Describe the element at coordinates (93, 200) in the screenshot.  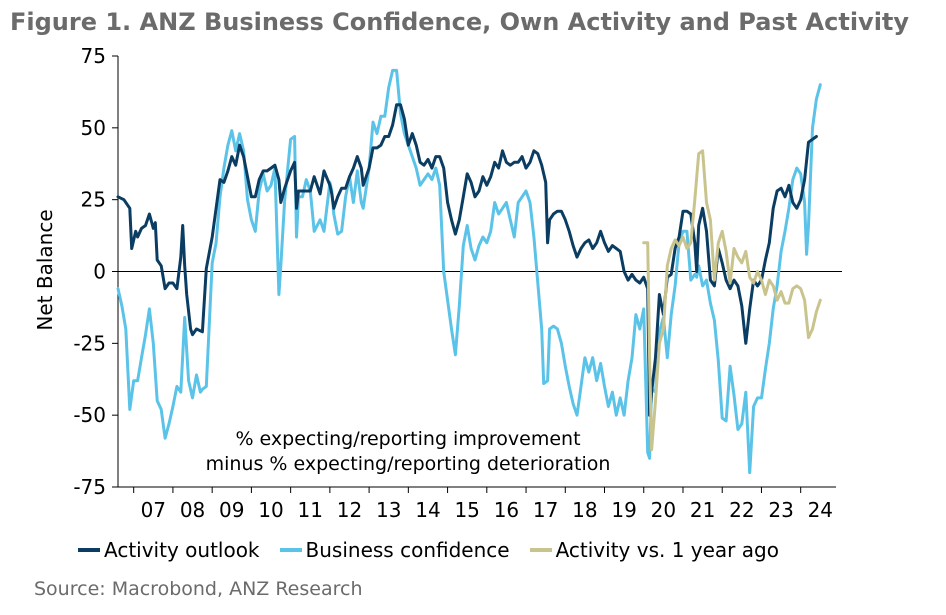
I see `y-tick-label: 25` at that location.